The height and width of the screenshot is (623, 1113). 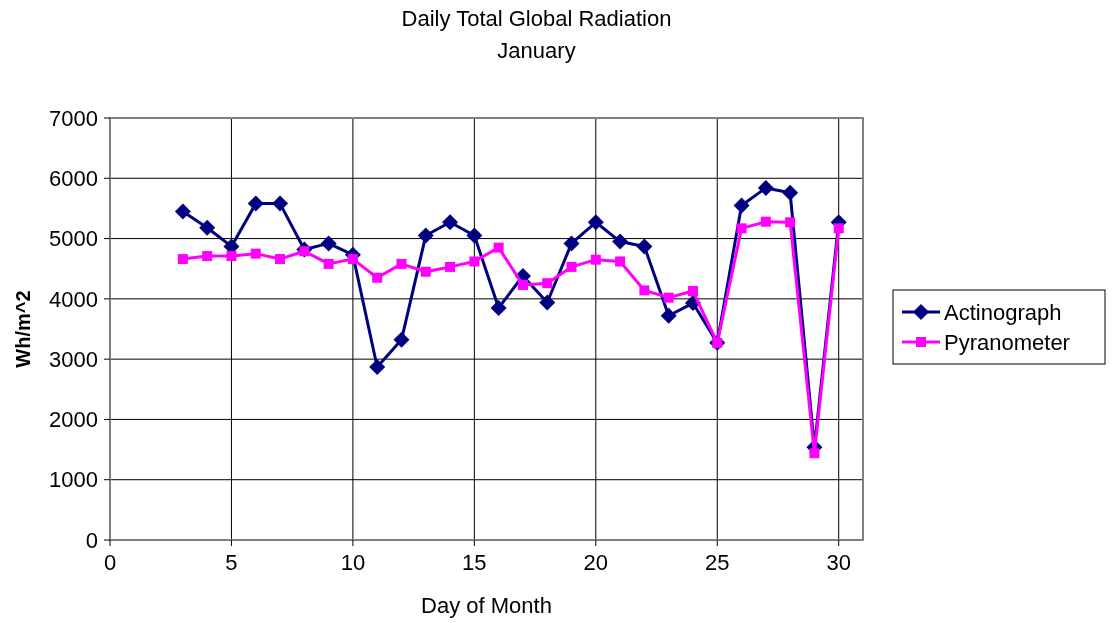 I want to click on chart-title: Daily Total Global Radiation, so click(x=536, y=18).